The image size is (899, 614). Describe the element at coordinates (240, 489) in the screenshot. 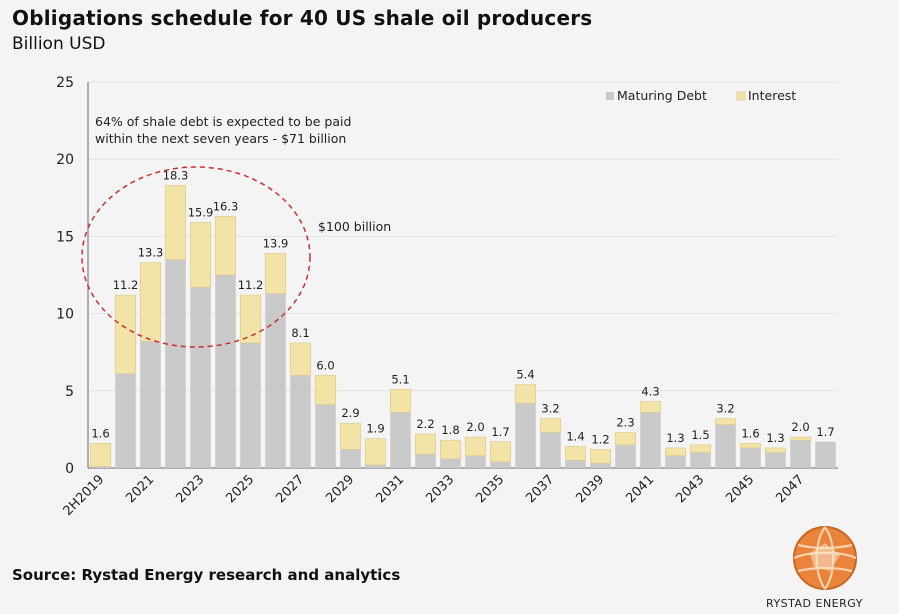

I see `x-tick-label: 2025` at that location.